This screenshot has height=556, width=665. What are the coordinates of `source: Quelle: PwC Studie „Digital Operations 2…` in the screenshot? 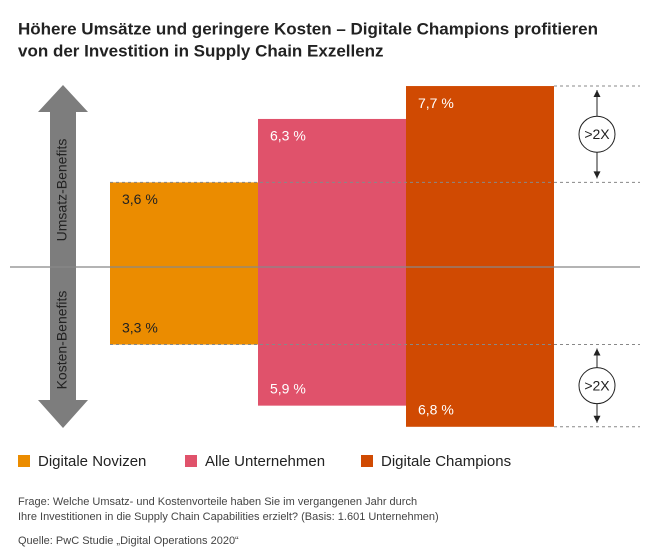 It's located at (128, 541).